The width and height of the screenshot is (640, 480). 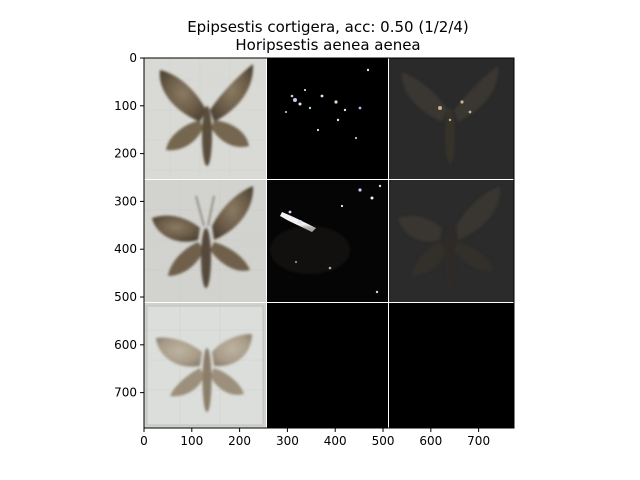 I want to click on figure-title-line2: Horipsestis aenea aenea, so click(x=327, y=45).